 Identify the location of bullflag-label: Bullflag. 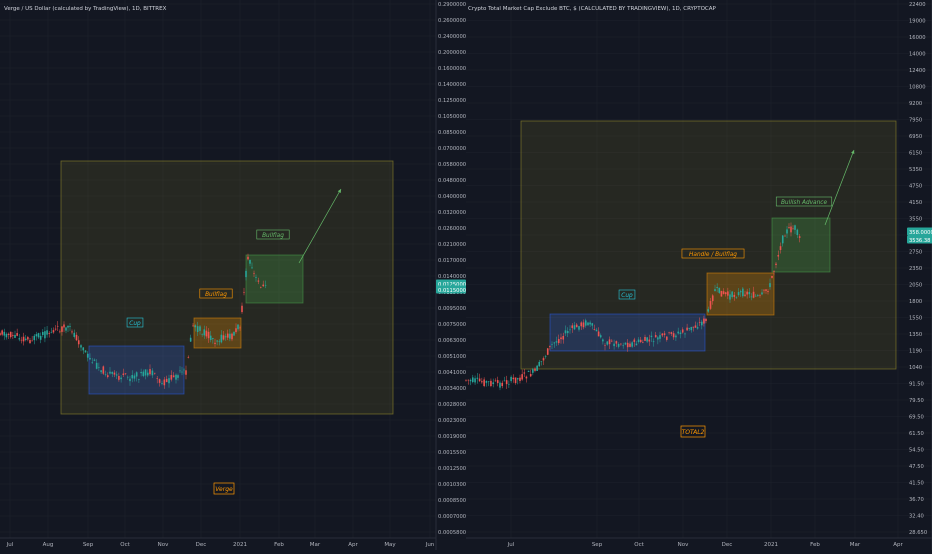
(216, 295).